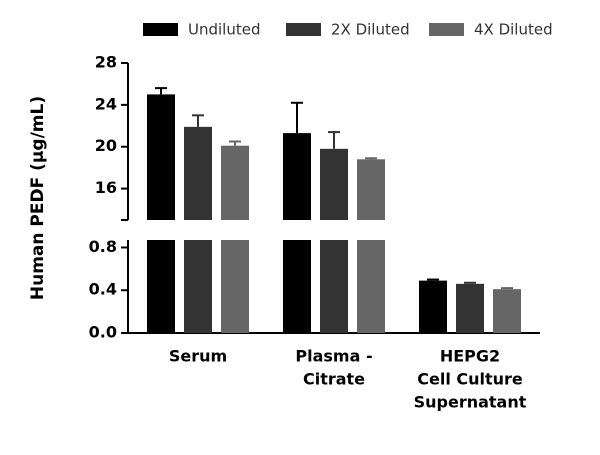 This screenshot has width=600, height=455. I want to click on x-tick-label: Cell Culture, so click(470, 379).